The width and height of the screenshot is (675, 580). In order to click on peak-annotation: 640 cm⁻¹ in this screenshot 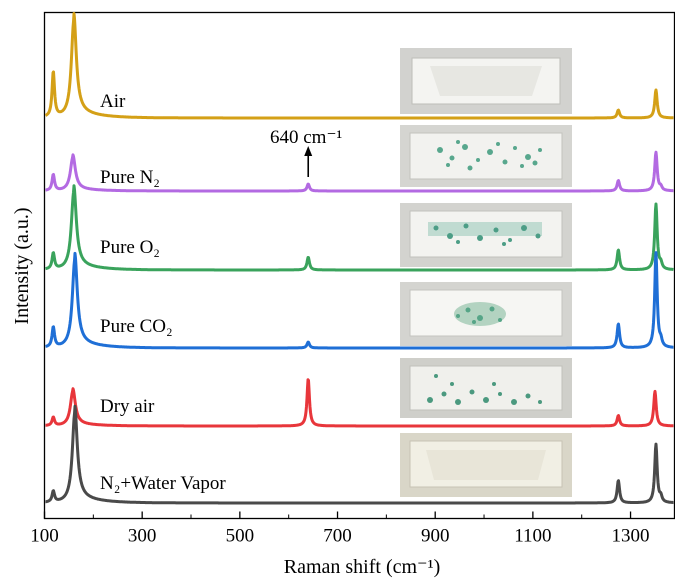, I will do `click(306, 137)`.